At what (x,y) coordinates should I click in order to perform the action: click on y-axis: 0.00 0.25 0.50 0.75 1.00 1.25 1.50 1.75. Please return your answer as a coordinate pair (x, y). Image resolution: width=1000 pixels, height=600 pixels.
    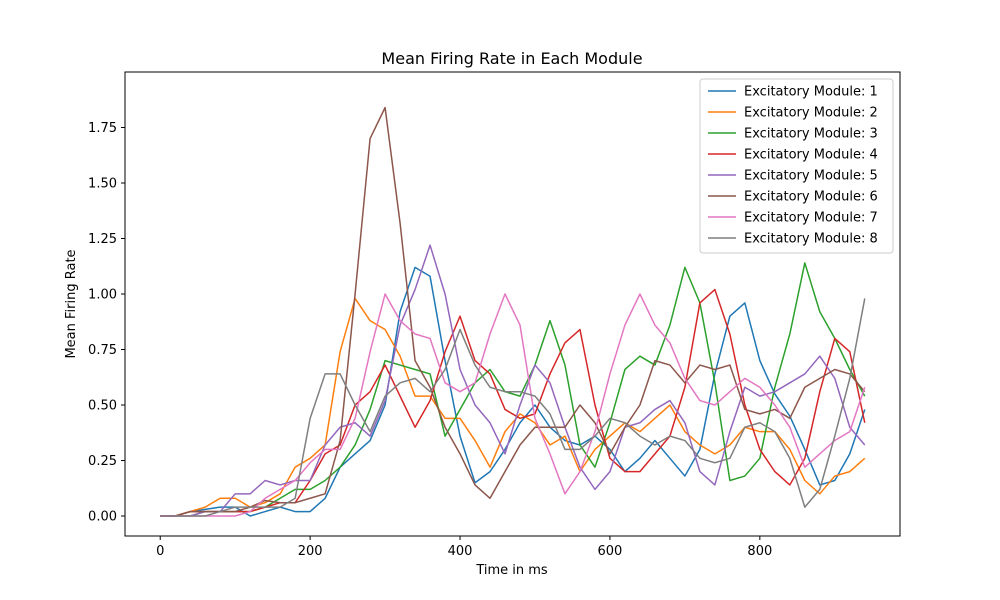
    Looking at the image, I should click on (106, 323).